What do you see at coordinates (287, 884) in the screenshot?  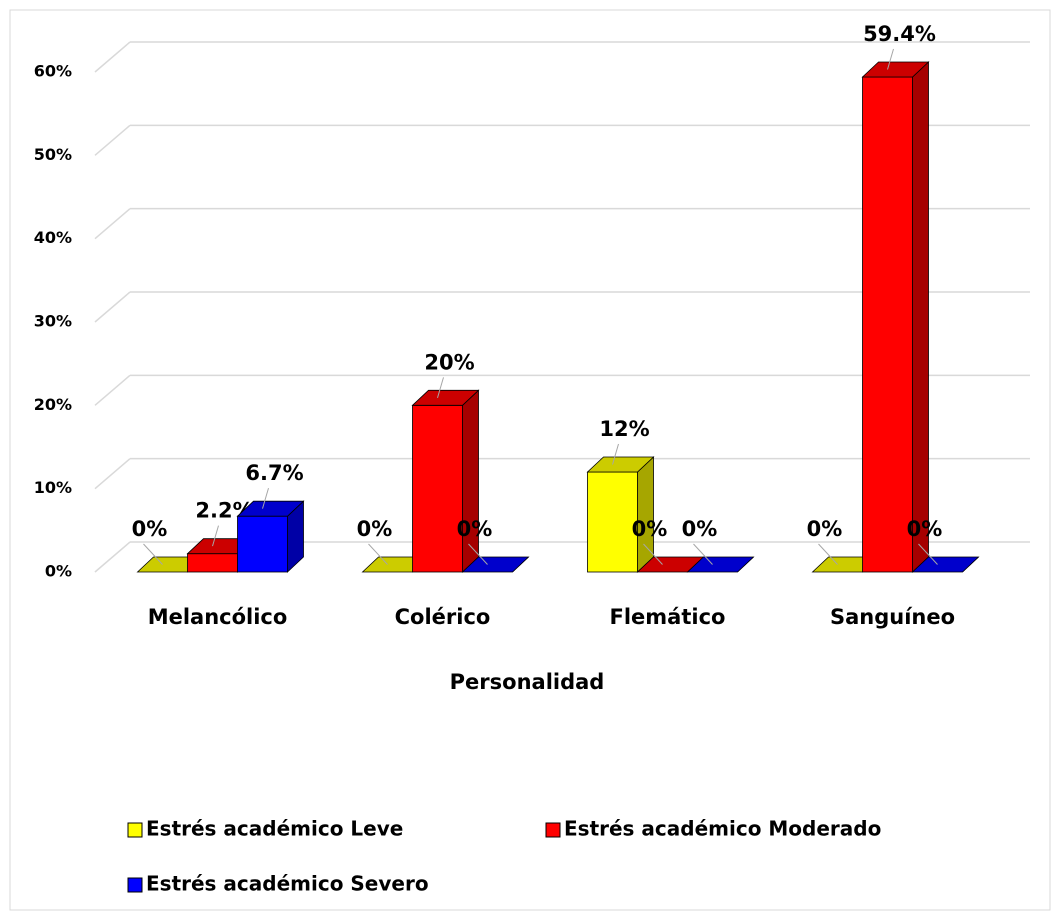 I see `legend-label: Estrés académico Severo` at bounding box center [287, 884].